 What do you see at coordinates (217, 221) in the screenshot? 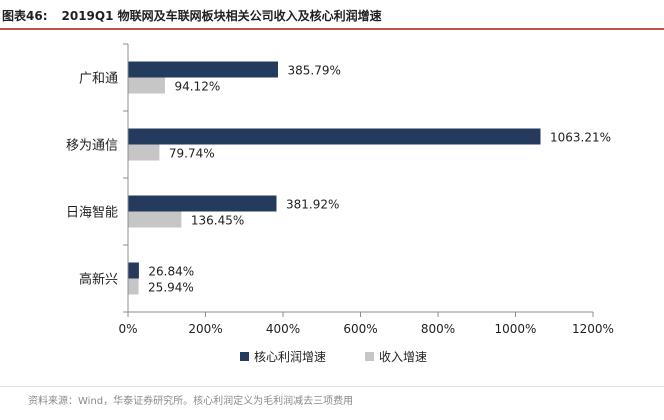
I see `data-label: 136.45%` at bounding box center [217, 221].